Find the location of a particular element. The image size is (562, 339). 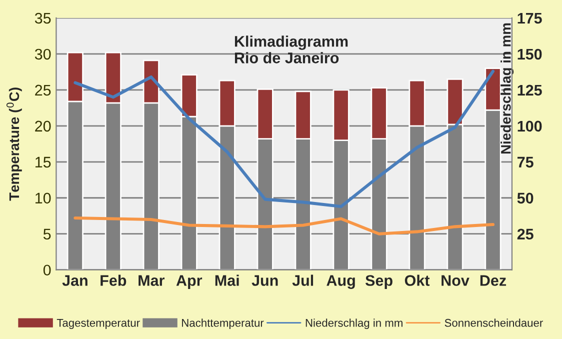

y-tick-label: 0 is located at coordinates (47, 270).